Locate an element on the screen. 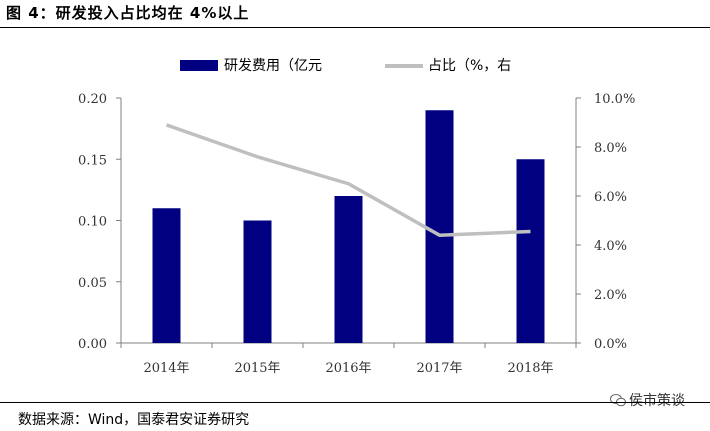  right-y-tick-label: 0.0% is located at coordinates (610, 344).